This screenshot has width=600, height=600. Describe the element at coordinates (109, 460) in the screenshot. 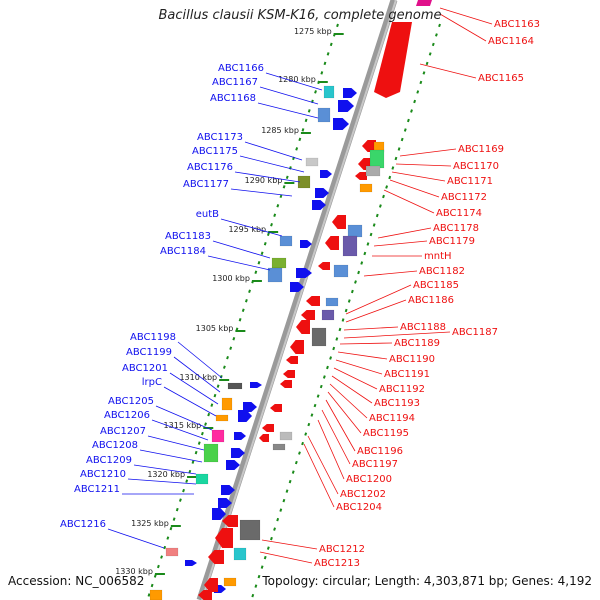

I see `gene-label-left: ABC1209` at that location.